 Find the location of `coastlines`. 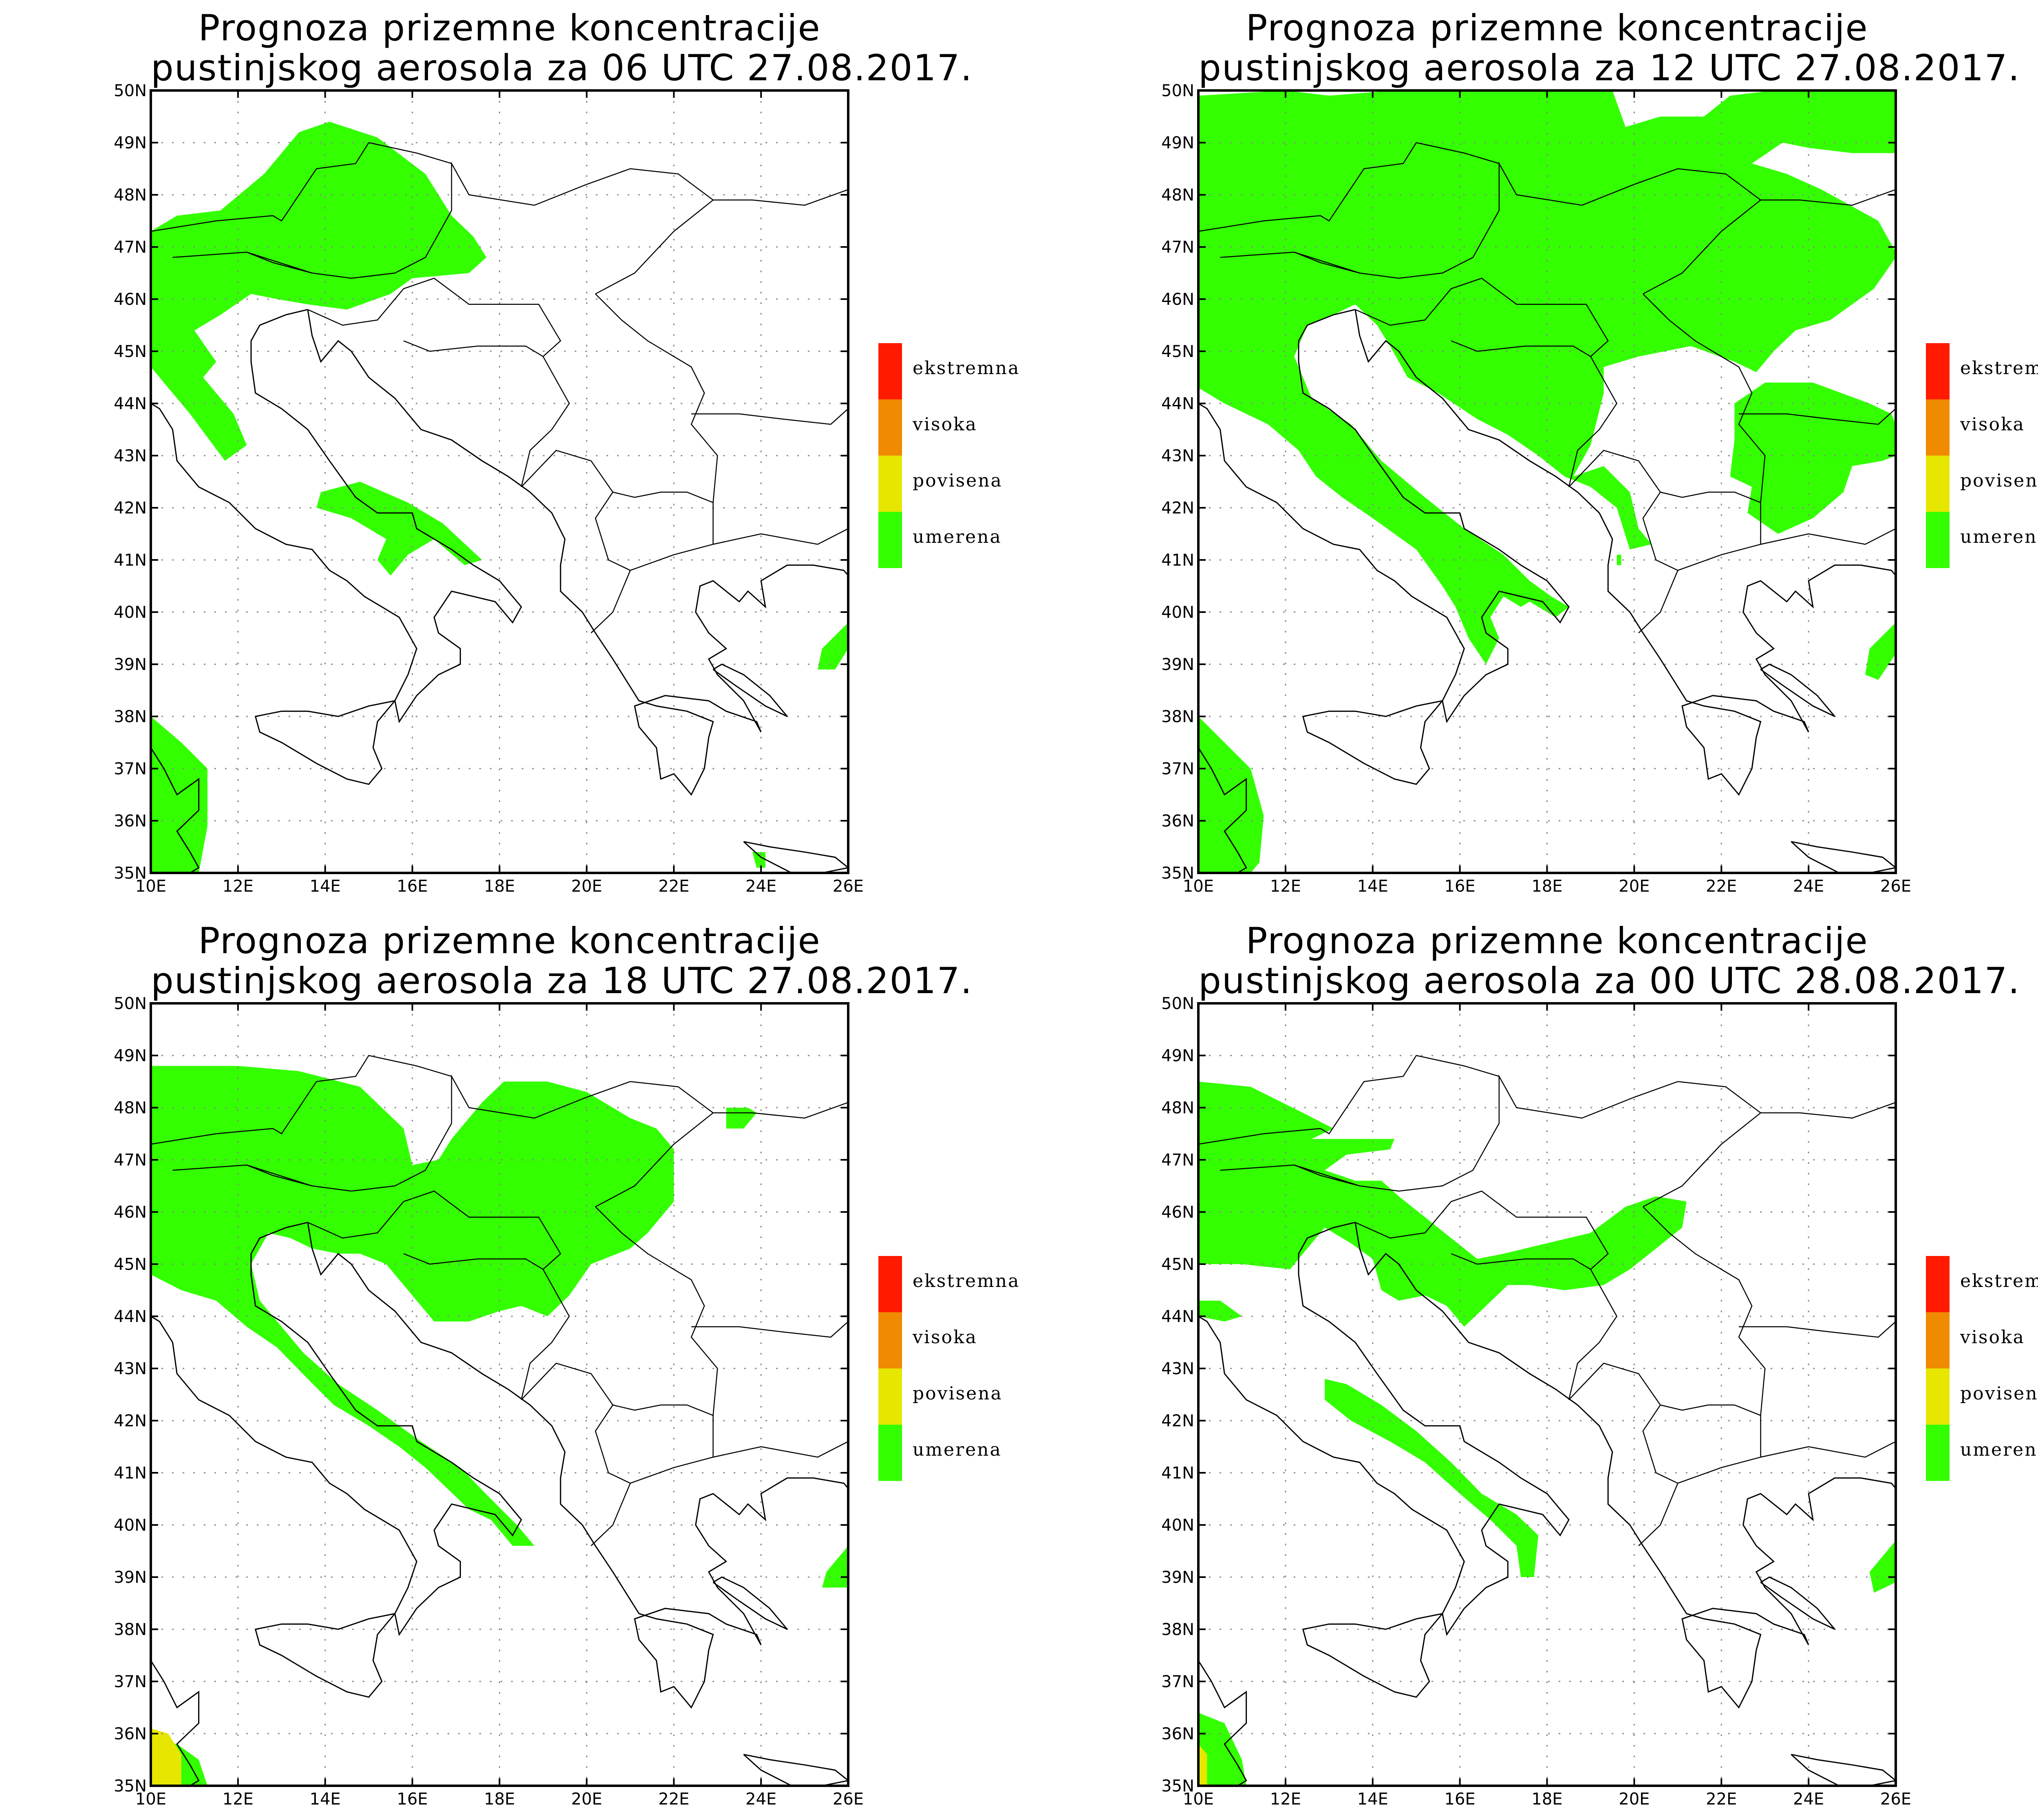

coastlines is located at coordinates (1547, 591).